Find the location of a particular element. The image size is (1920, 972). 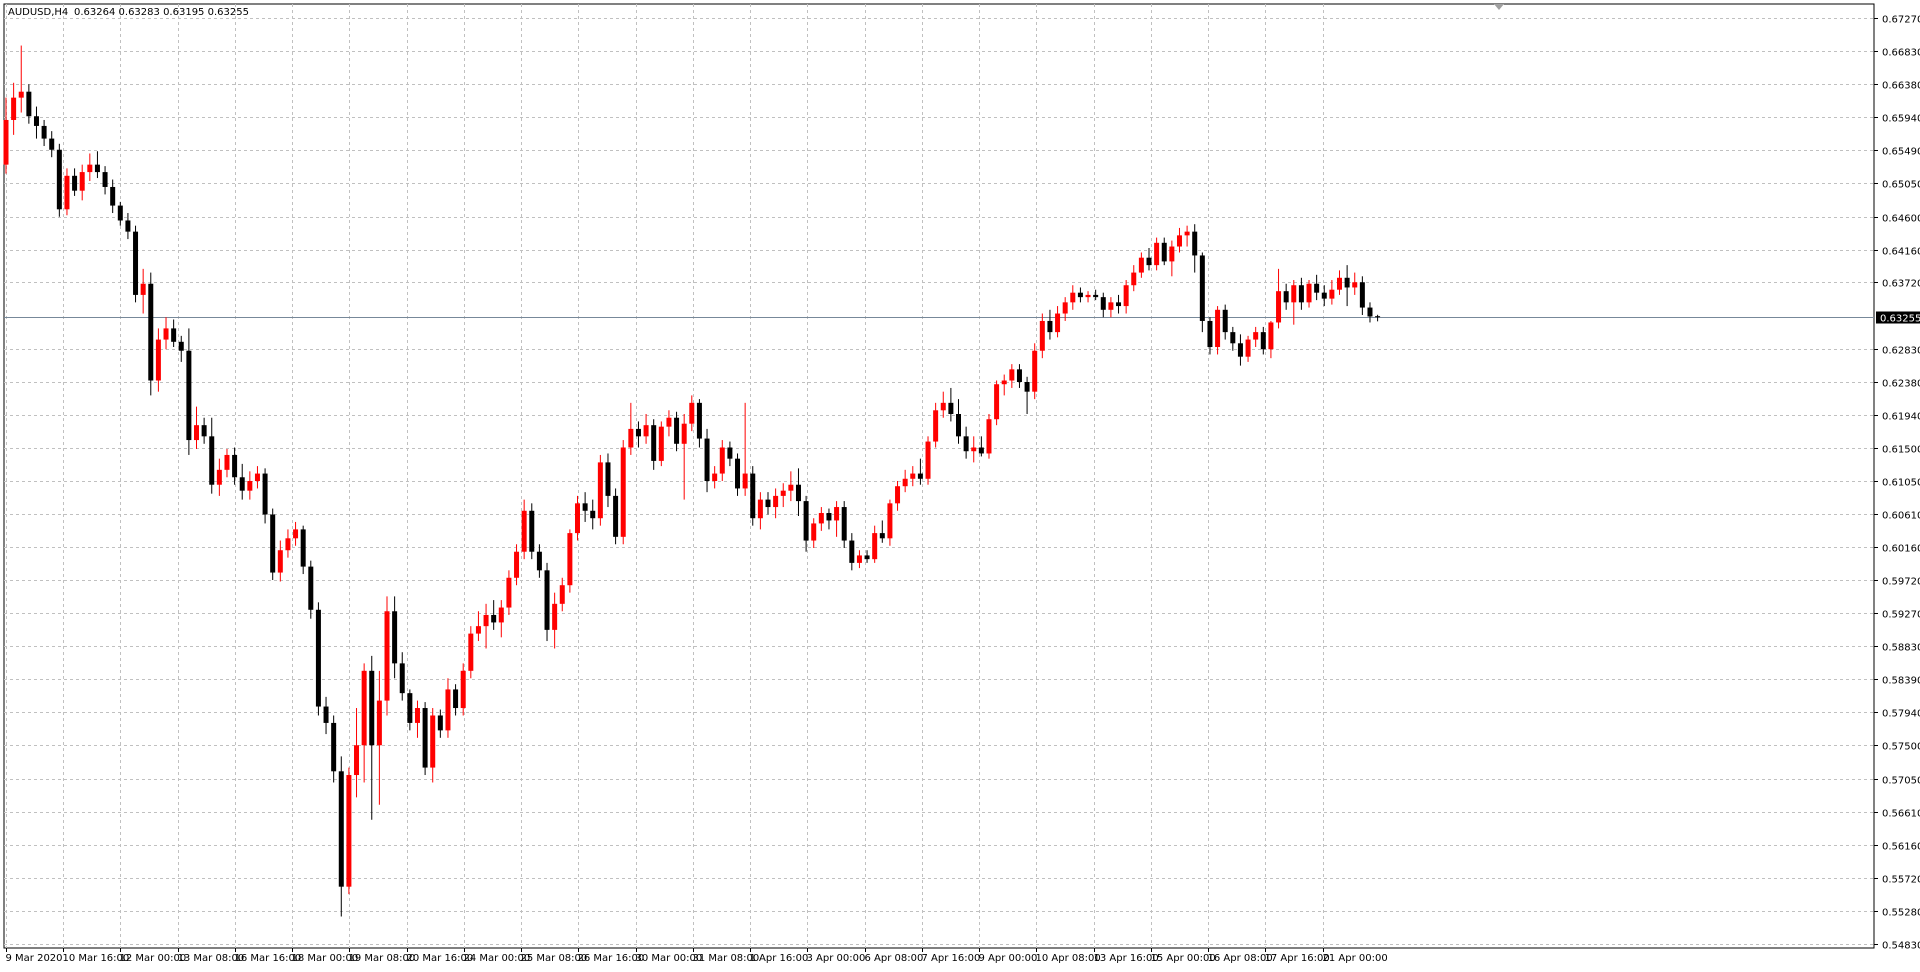

shift-marker-icon is located at coordinates (1499, 7).